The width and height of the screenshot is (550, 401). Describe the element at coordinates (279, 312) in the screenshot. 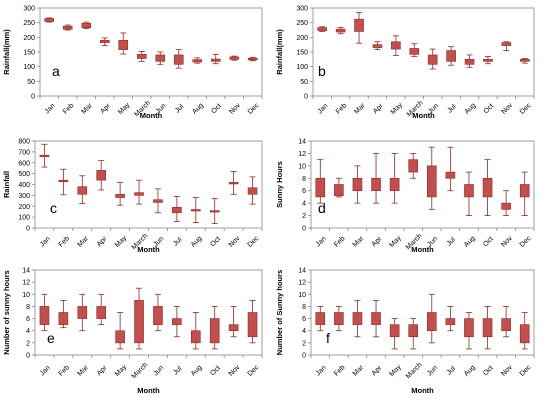

I see `y-axis-label: Number of Sunny hours` at that location.